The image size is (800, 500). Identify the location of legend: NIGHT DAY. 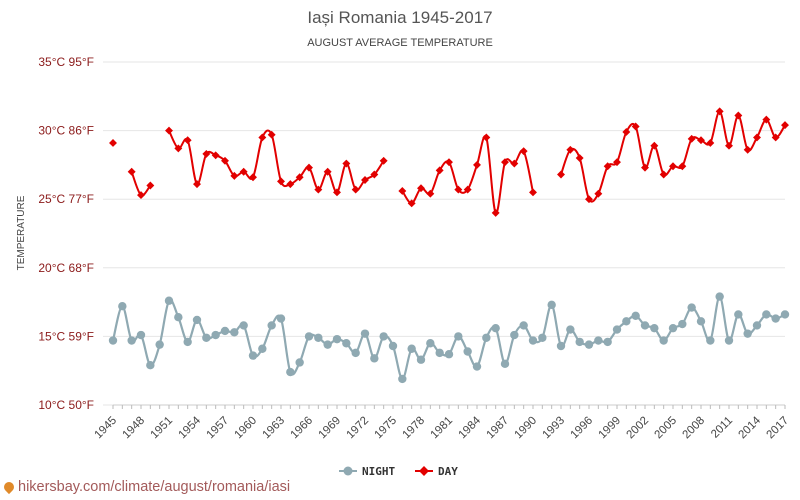
(398, 471).